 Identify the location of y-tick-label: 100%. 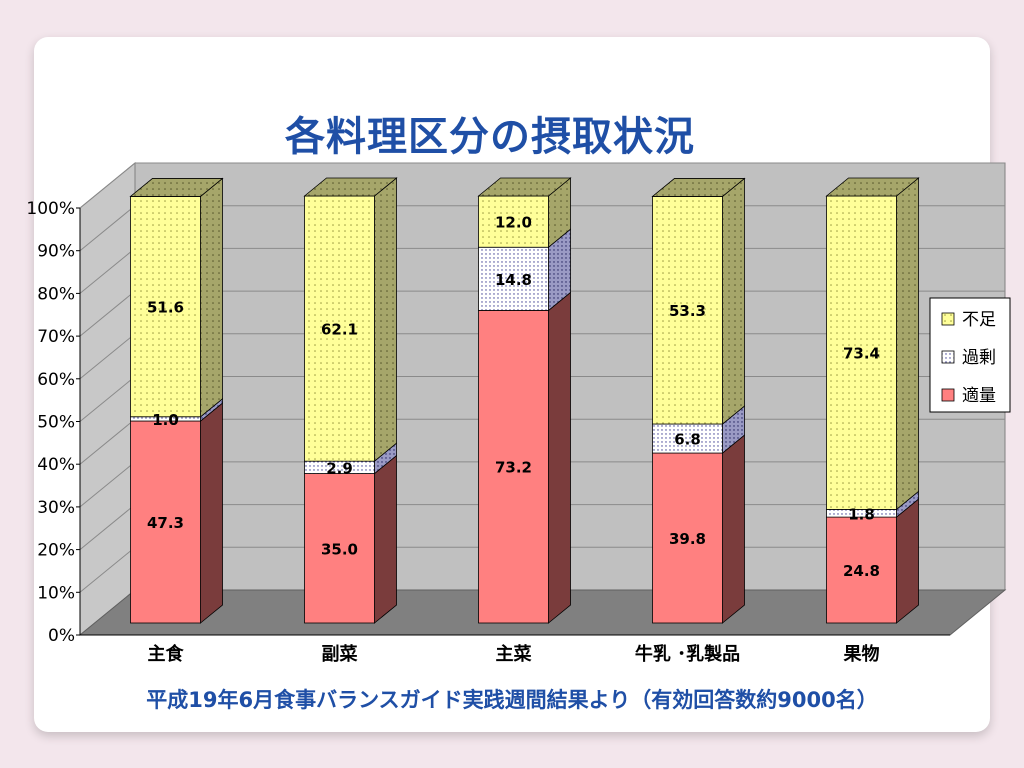
(50, 209).